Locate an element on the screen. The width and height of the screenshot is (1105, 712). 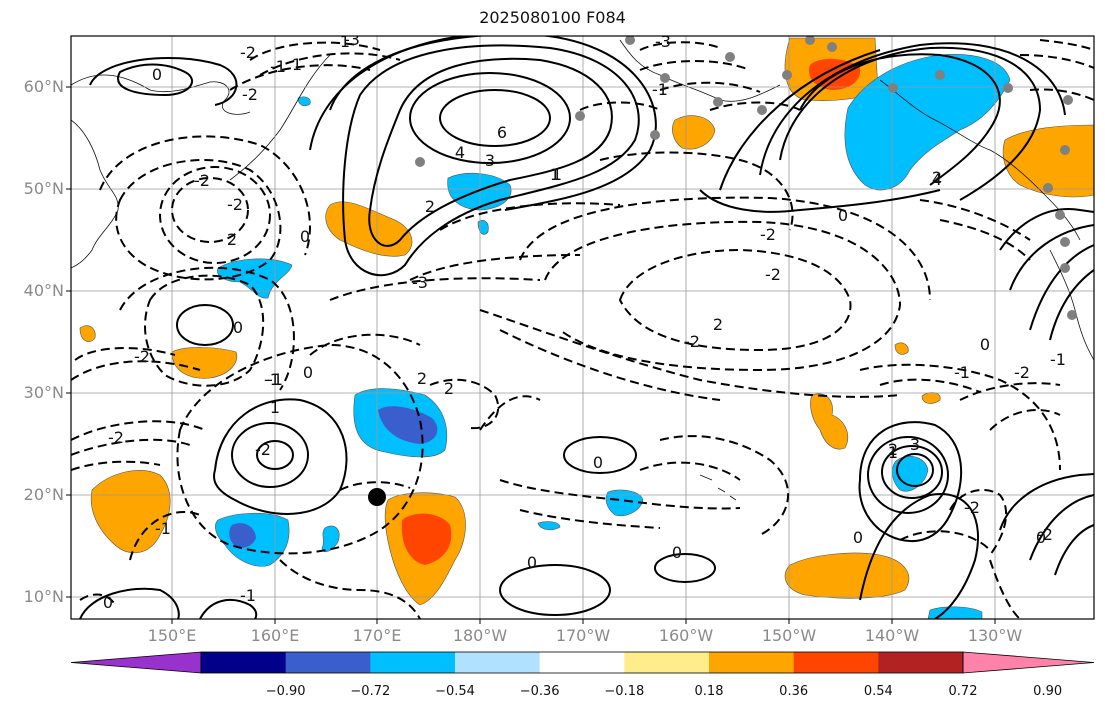
colorbar-tick-label: −0.18 is located at coordinates (624, 691).